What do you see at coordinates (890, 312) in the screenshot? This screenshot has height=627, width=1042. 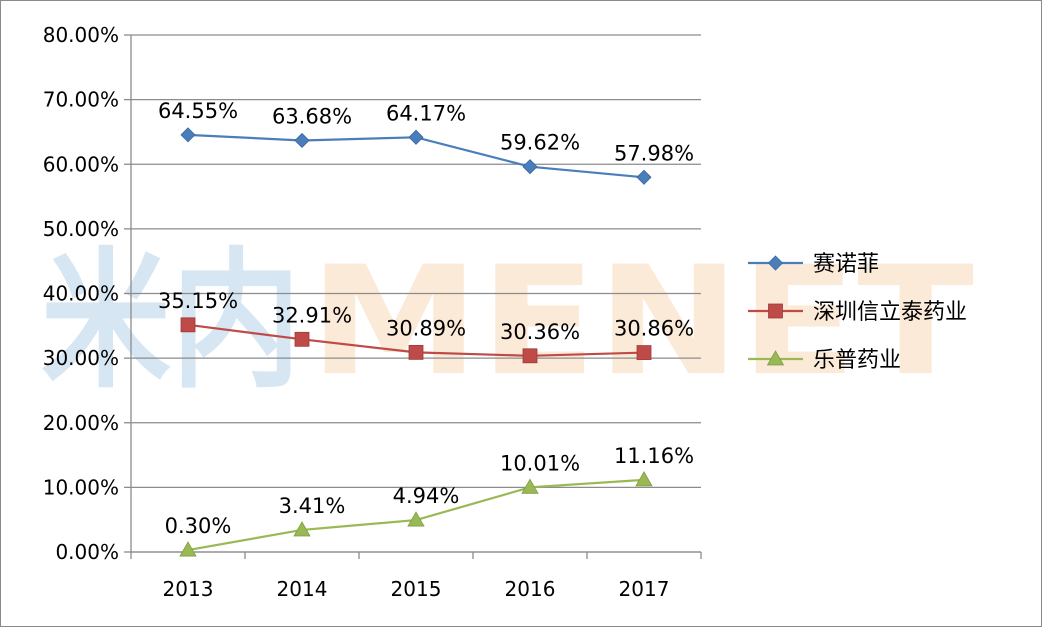 I see `legend-label: 深圳信立泰药业` at bounding box center [890, 312].